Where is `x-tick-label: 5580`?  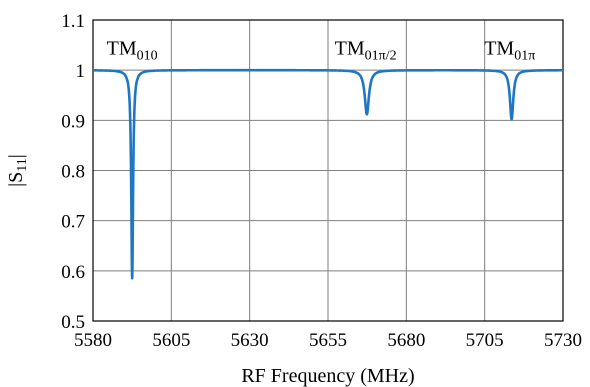
x-tick-label: 5580 is located at coordinates (93, 340).